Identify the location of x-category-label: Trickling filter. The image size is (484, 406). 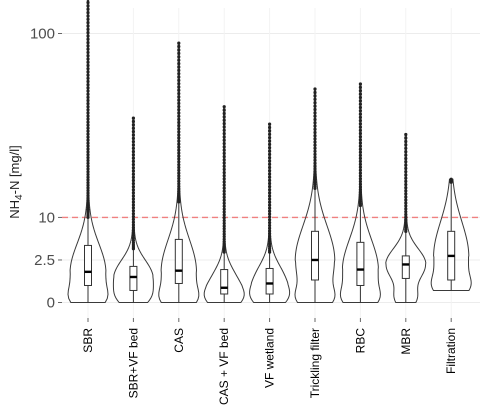
(315, 363).